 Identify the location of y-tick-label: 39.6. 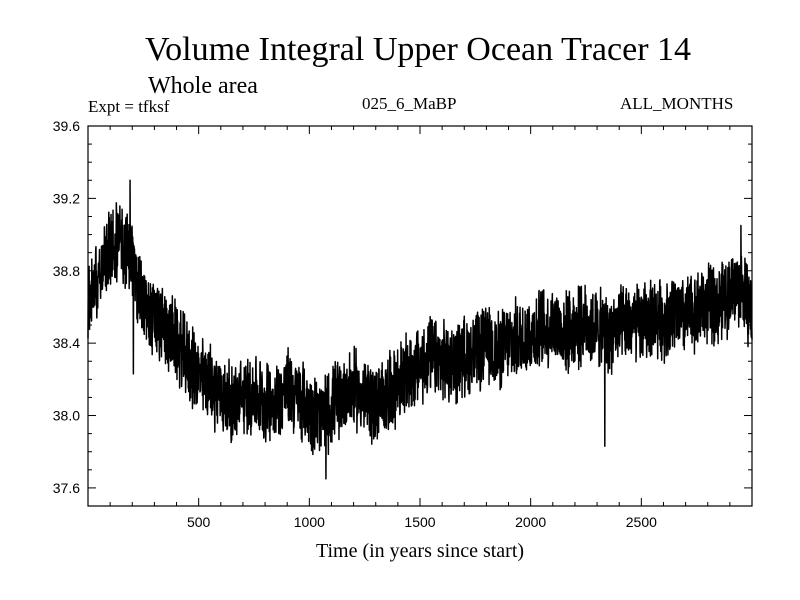
(66, 126).